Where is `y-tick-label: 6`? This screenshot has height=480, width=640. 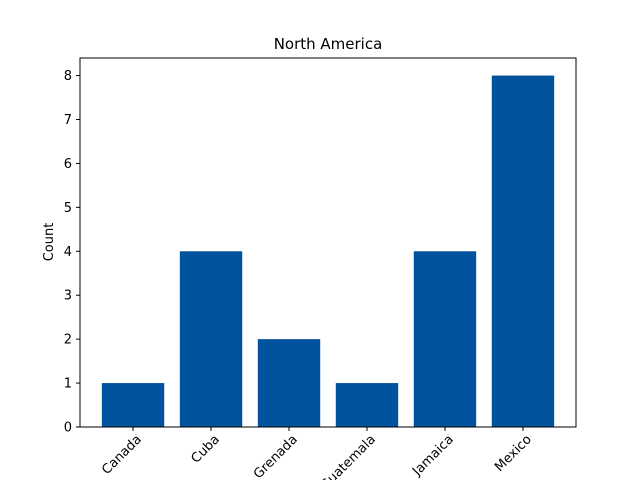 y-tick-label: 6 is located at coordinates (68, 164).